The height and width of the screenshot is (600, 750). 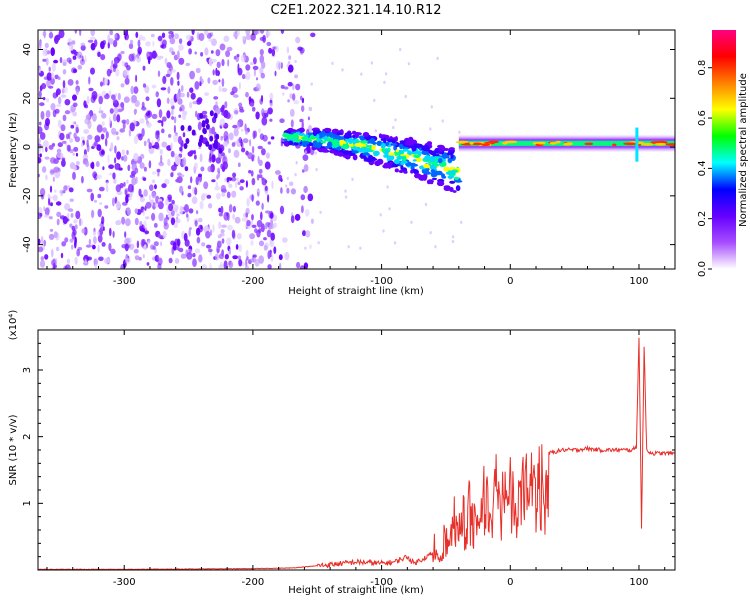 What do you see at coordinates (124, 281) in the screenshot?
I see `spectrogram-x-tick-label: -300` at bounding box center [124, 281].